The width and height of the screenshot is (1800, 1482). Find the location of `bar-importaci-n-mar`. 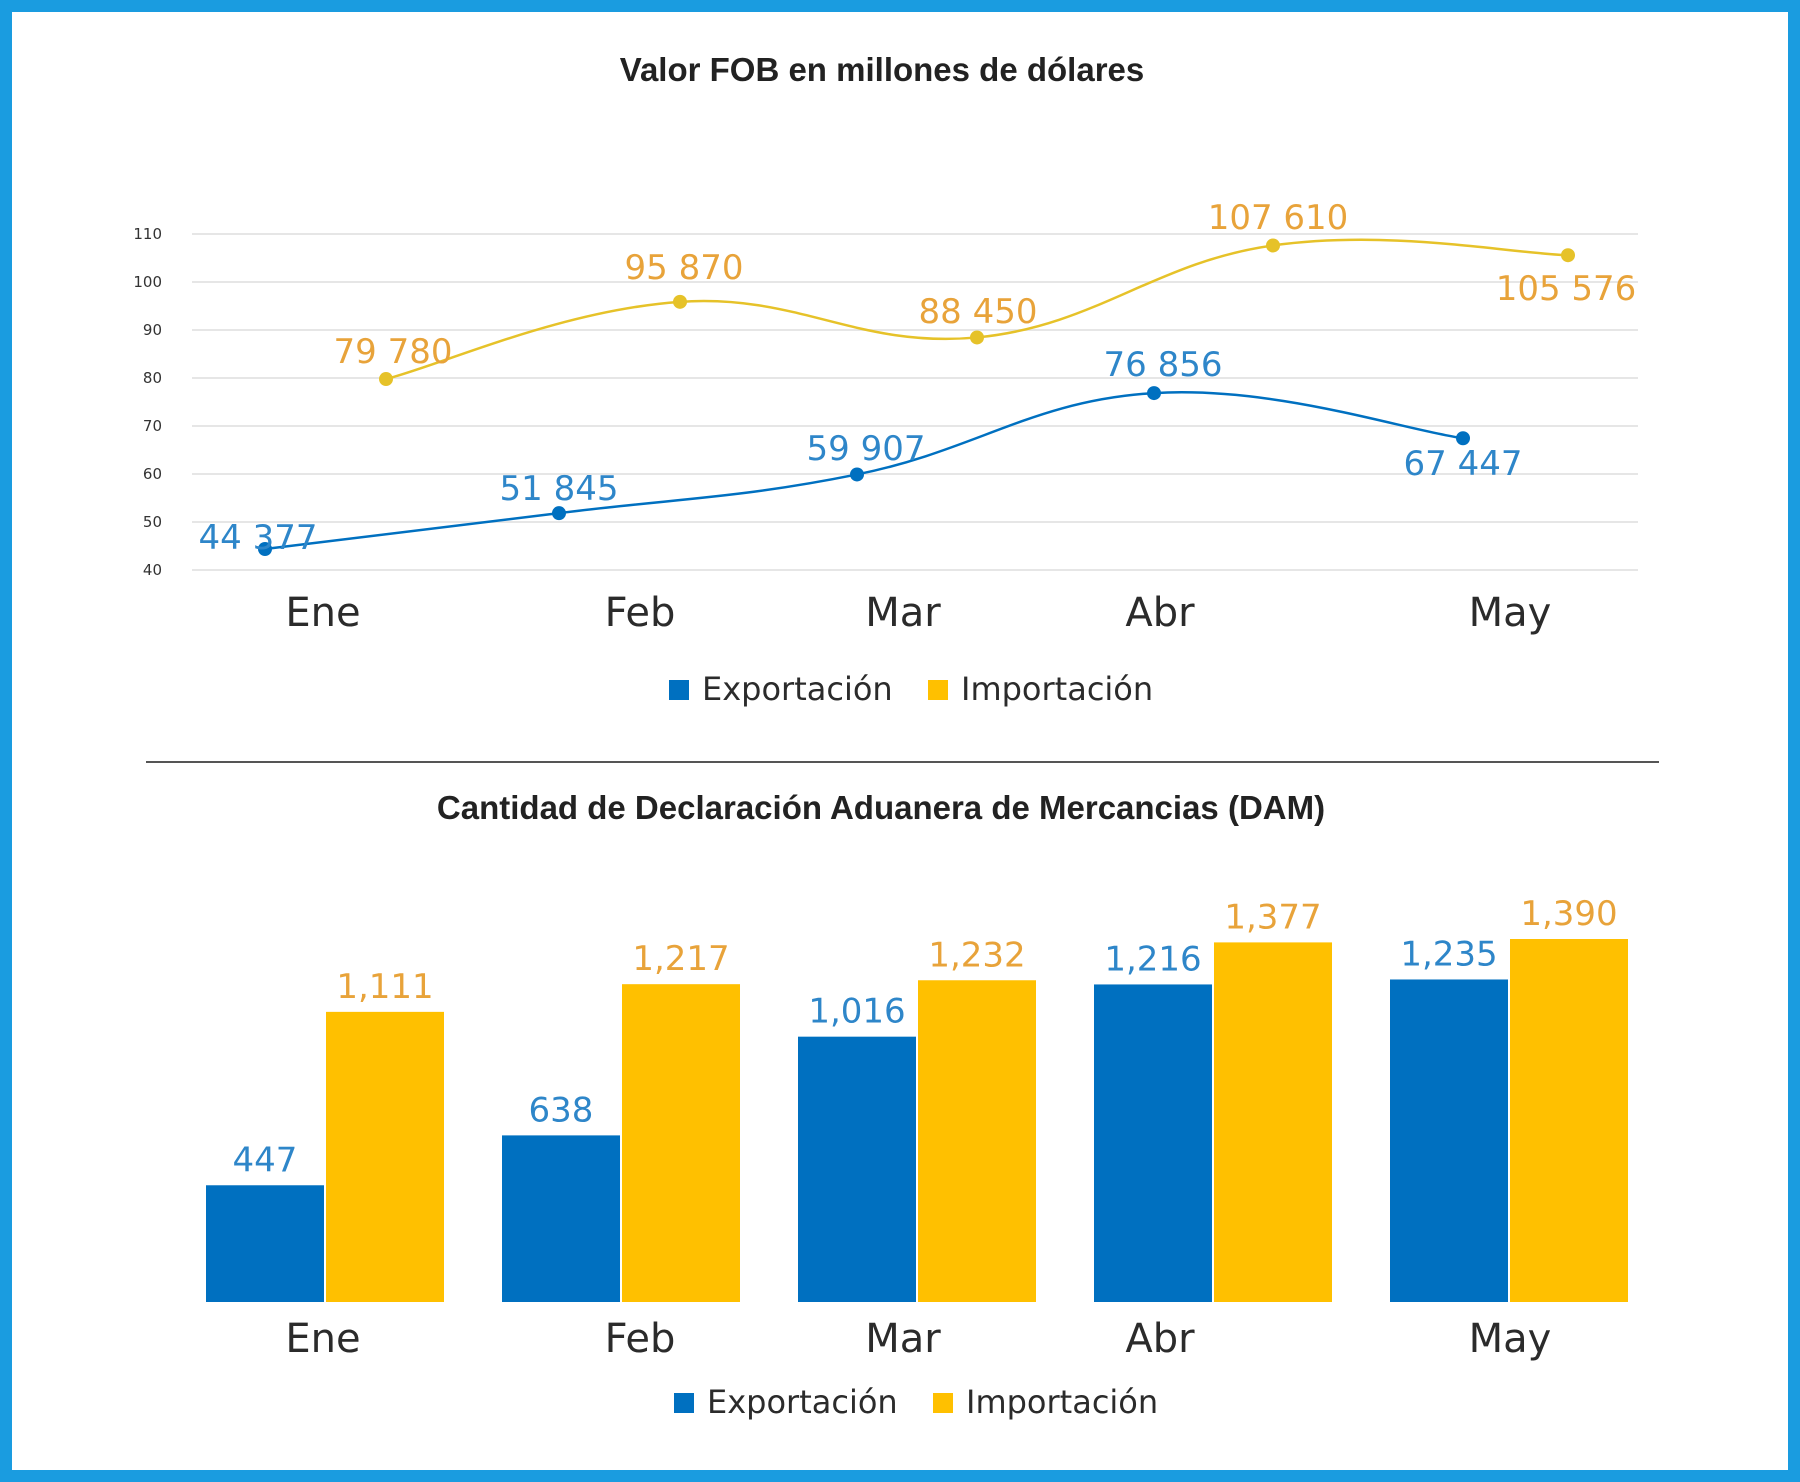

bar-importaci-n-mar is located at coordinates (977, 1141).